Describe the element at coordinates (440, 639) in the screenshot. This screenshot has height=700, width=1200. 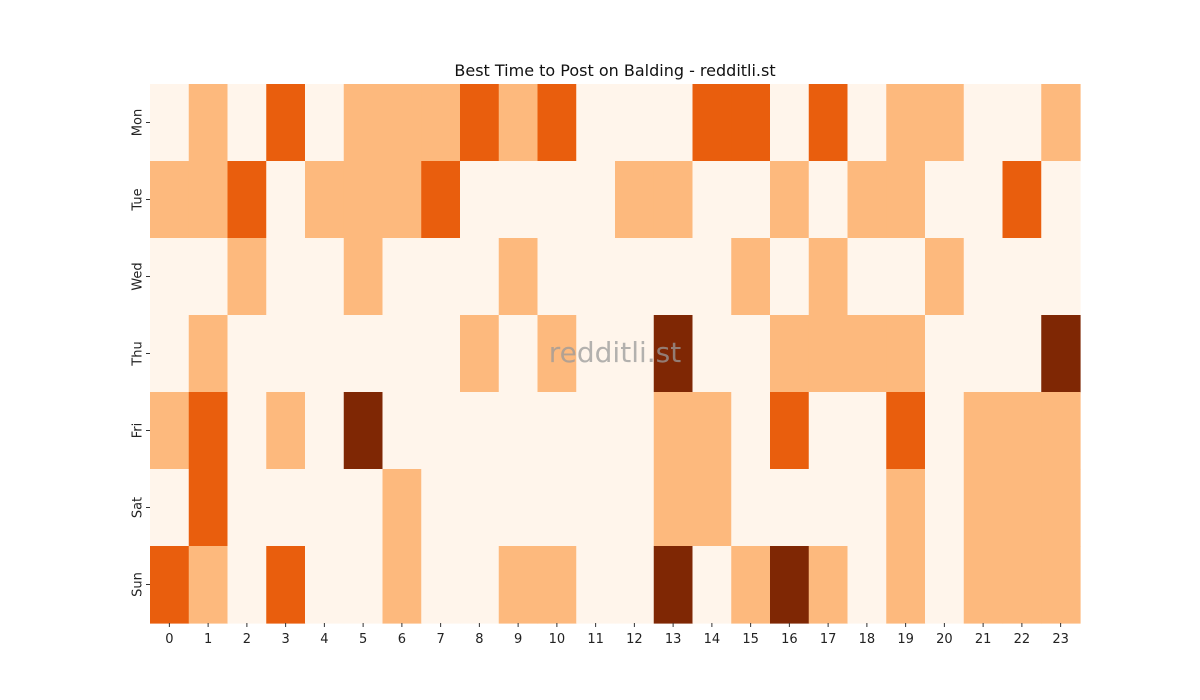
I see `x-tick-label: 7` at that location.